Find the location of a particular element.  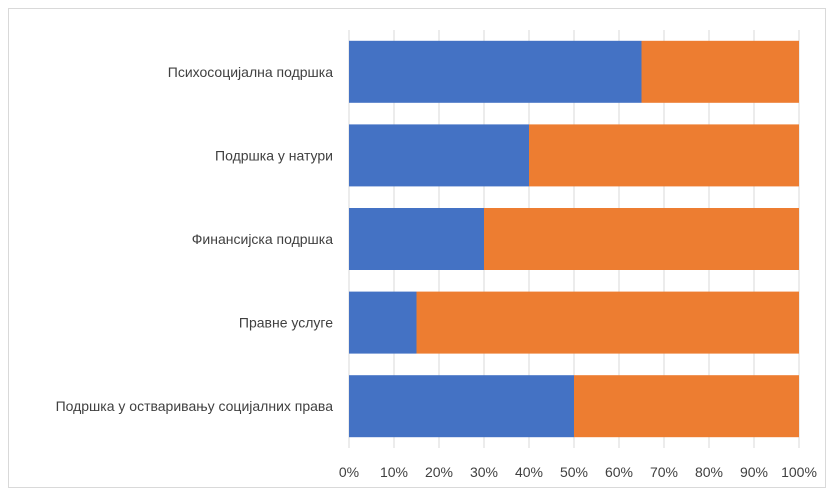

x-tick-label: 40% is located at coordinates (529, 472).